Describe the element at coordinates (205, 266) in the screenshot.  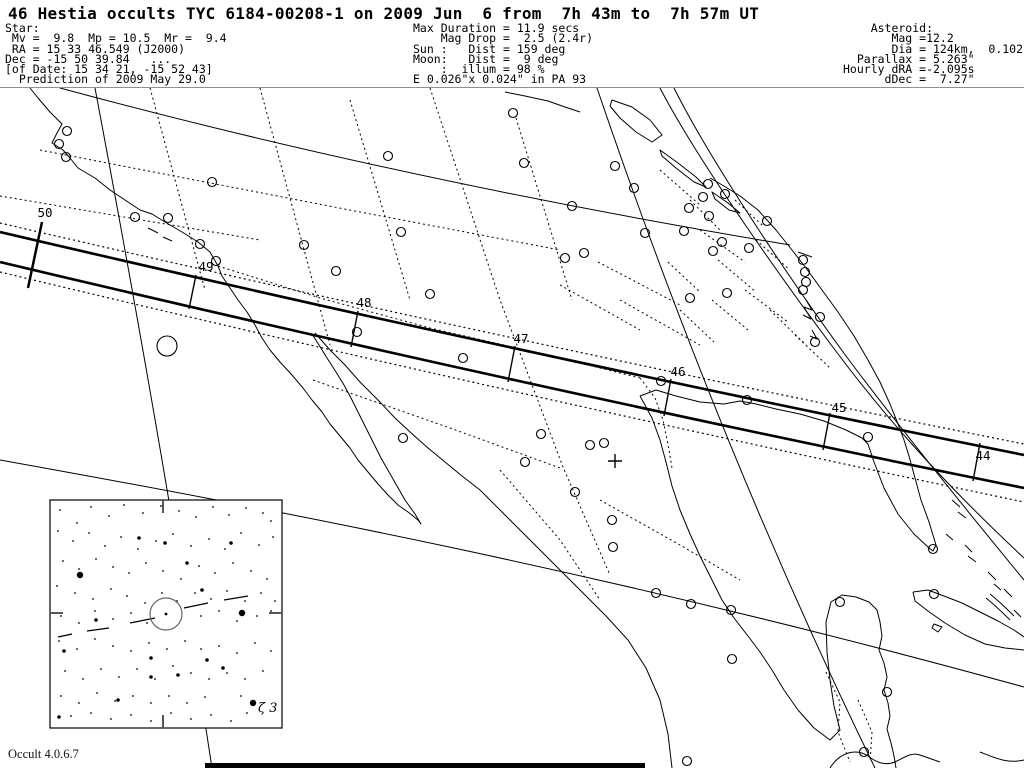
I see `path-minute-label: 49` at that location.